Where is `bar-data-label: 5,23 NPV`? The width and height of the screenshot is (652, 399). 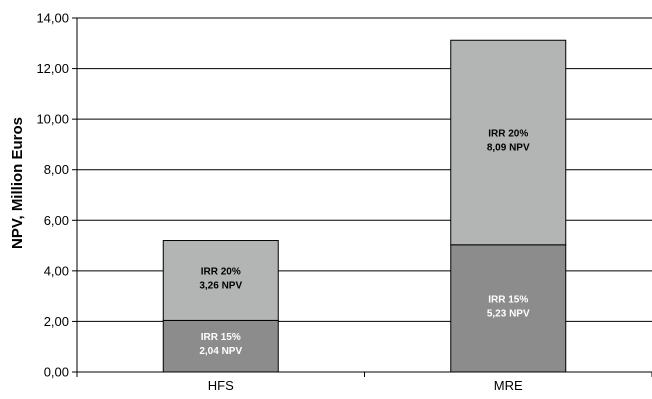 bar-data-label: 5,23 NPV is located at coordinates (508, 313).